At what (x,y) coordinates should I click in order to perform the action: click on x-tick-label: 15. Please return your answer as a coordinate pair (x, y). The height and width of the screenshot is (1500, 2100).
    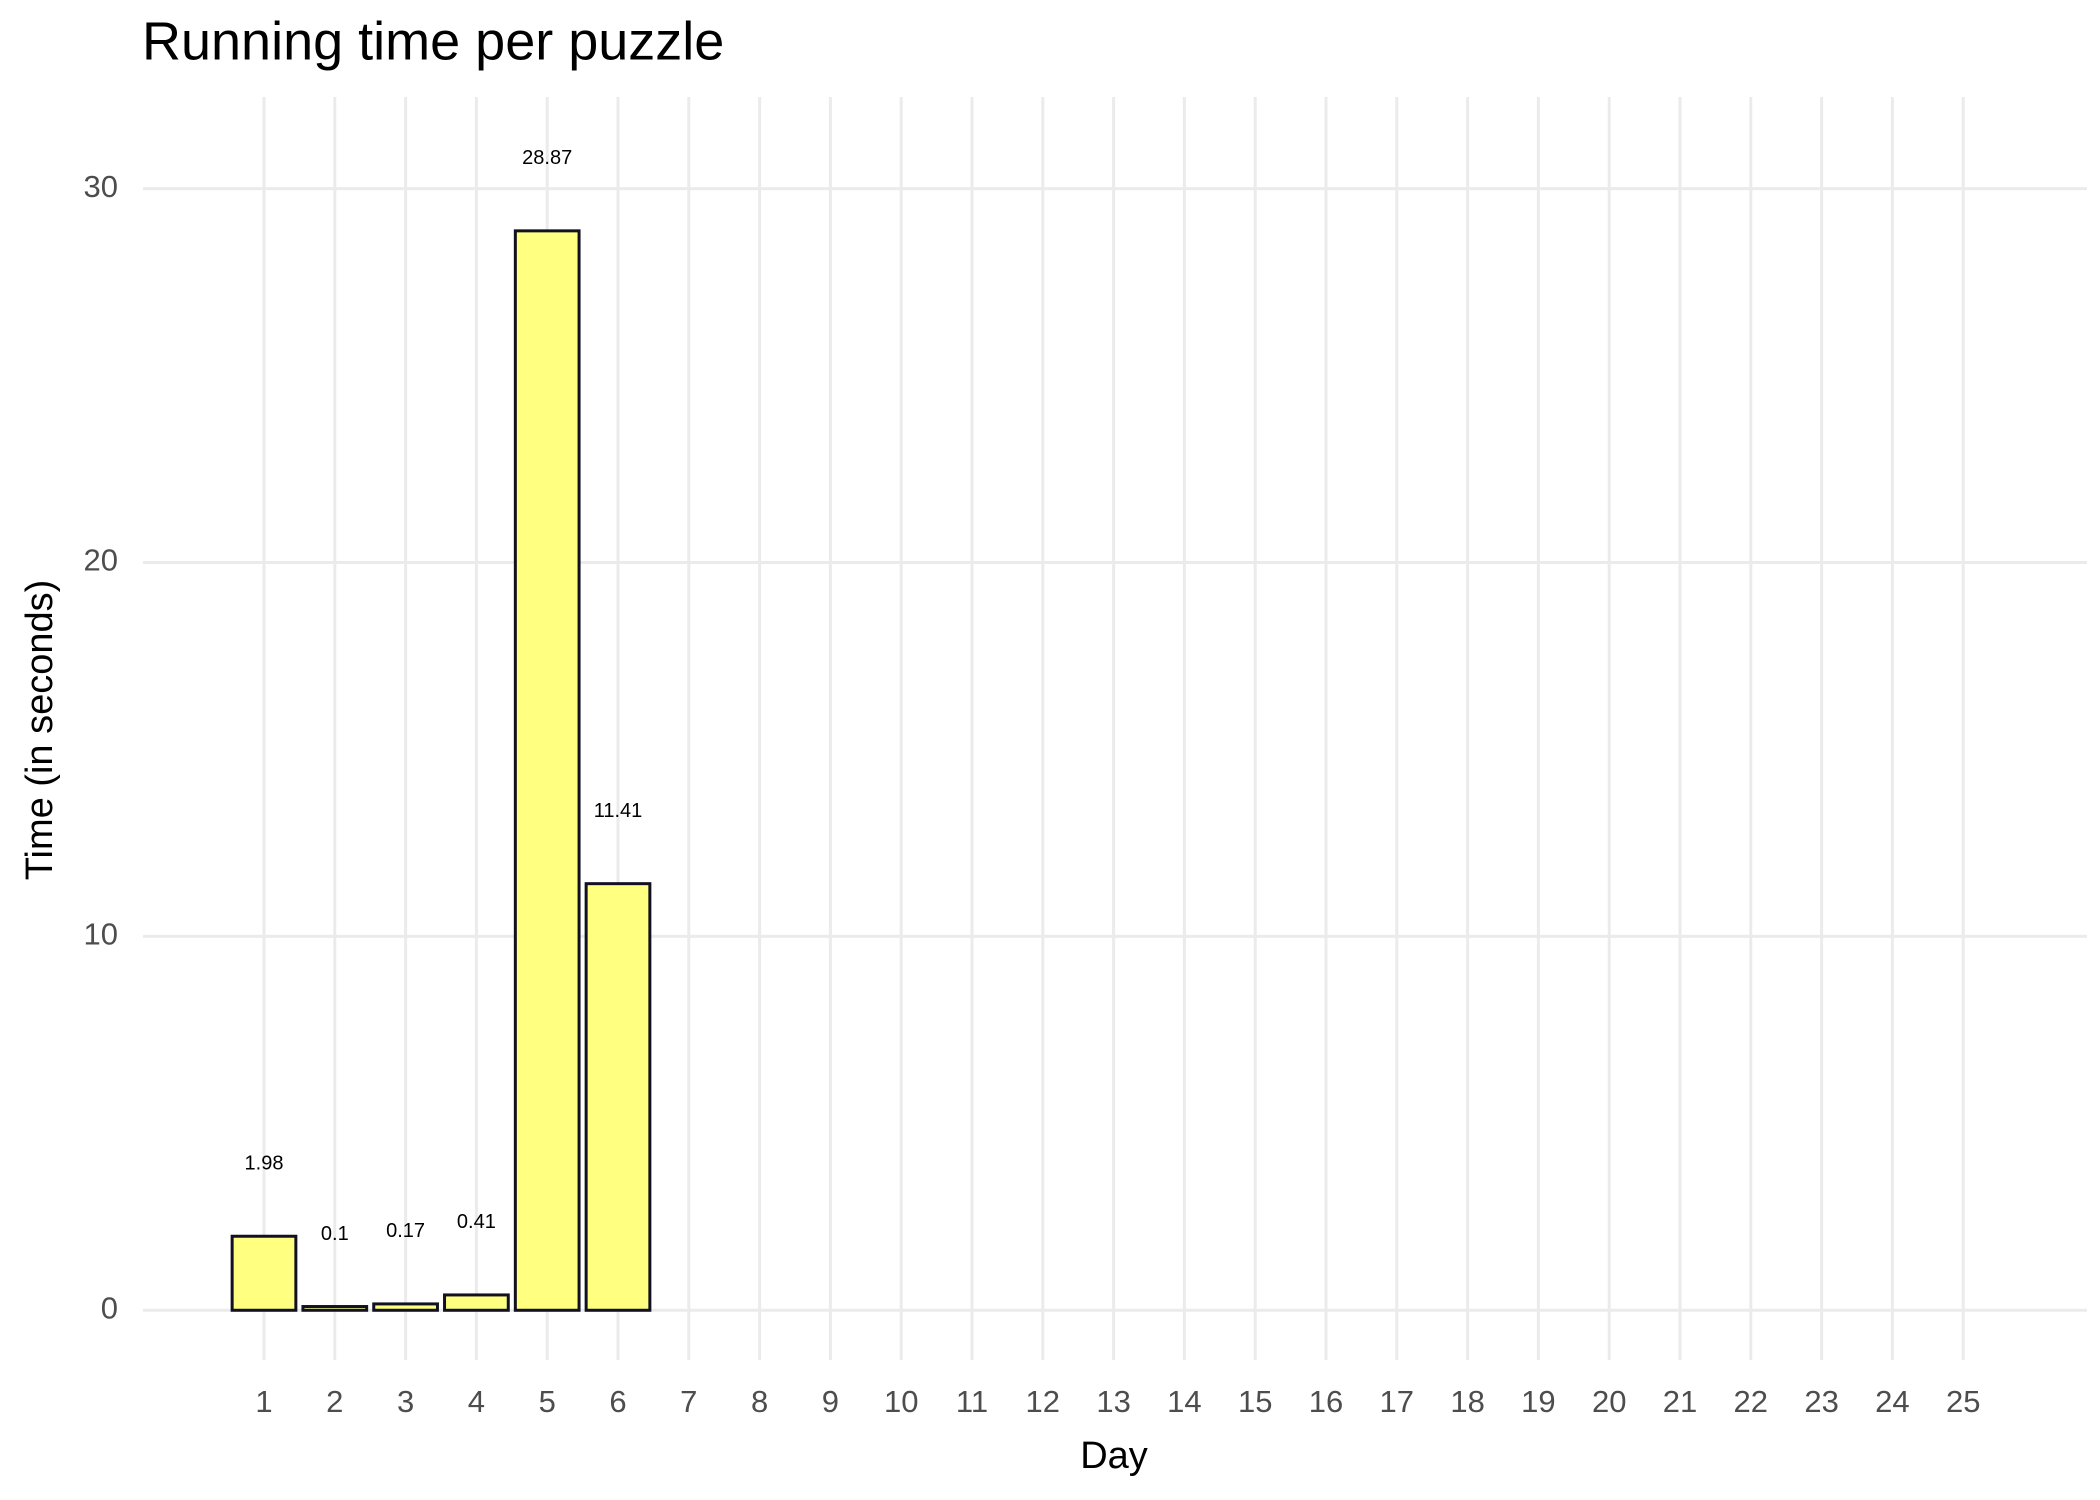
    Looking at the image, I should click on (1255, 1401).